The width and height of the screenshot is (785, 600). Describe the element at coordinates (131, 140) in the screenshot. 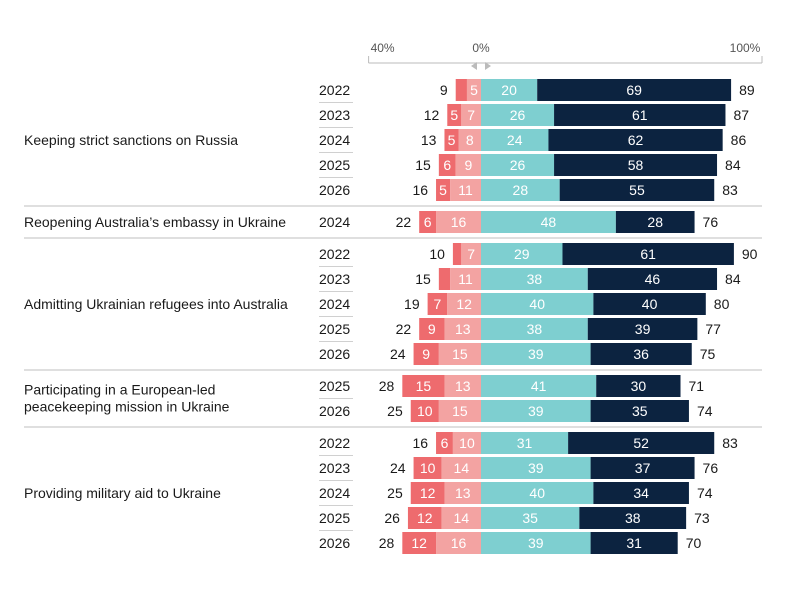

I see `group-label: Keeping strict sanctions on Russia` at that location.